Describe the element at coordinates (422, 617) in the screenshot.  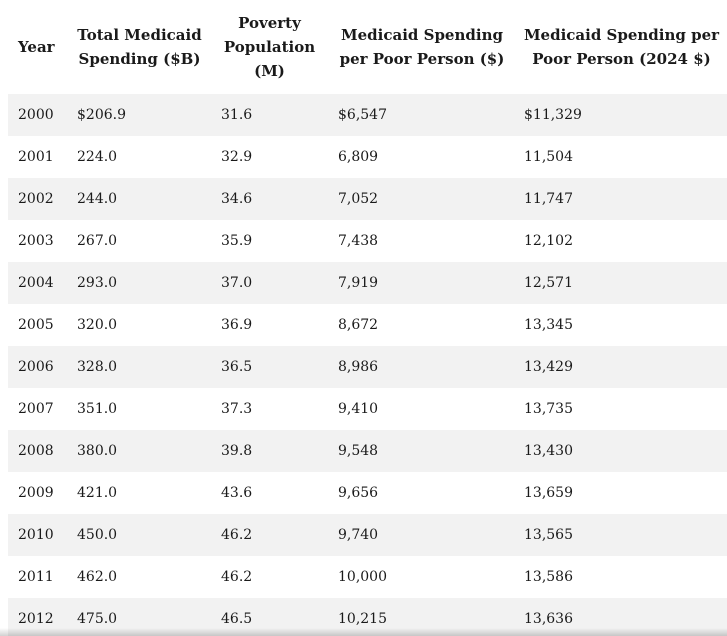
I see `cell-spending-per-poor-person: 10,215` at that location.